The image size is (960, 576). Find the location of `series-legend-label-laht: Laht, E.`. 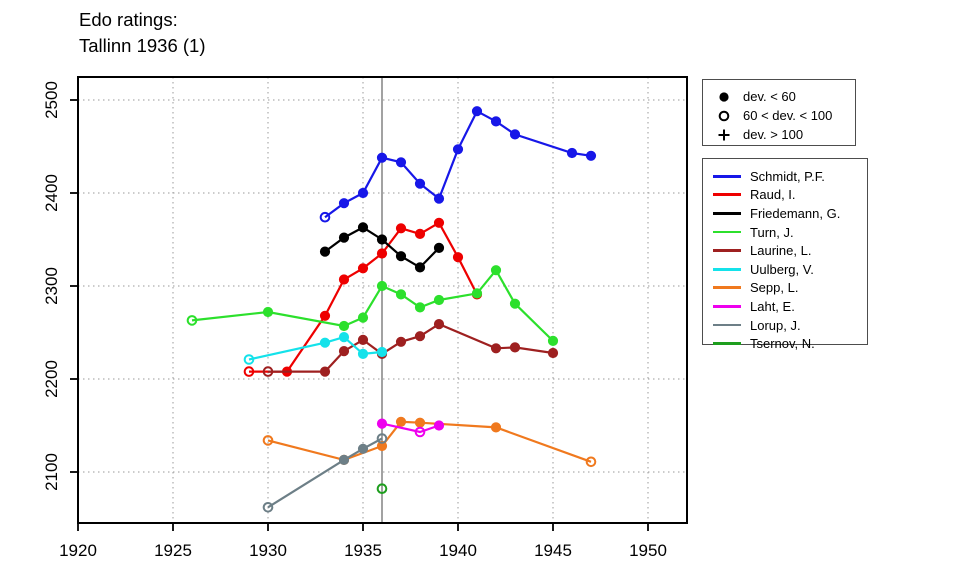

series-legend-label-laht: Laht, E. is located at coordinates (772, 306).